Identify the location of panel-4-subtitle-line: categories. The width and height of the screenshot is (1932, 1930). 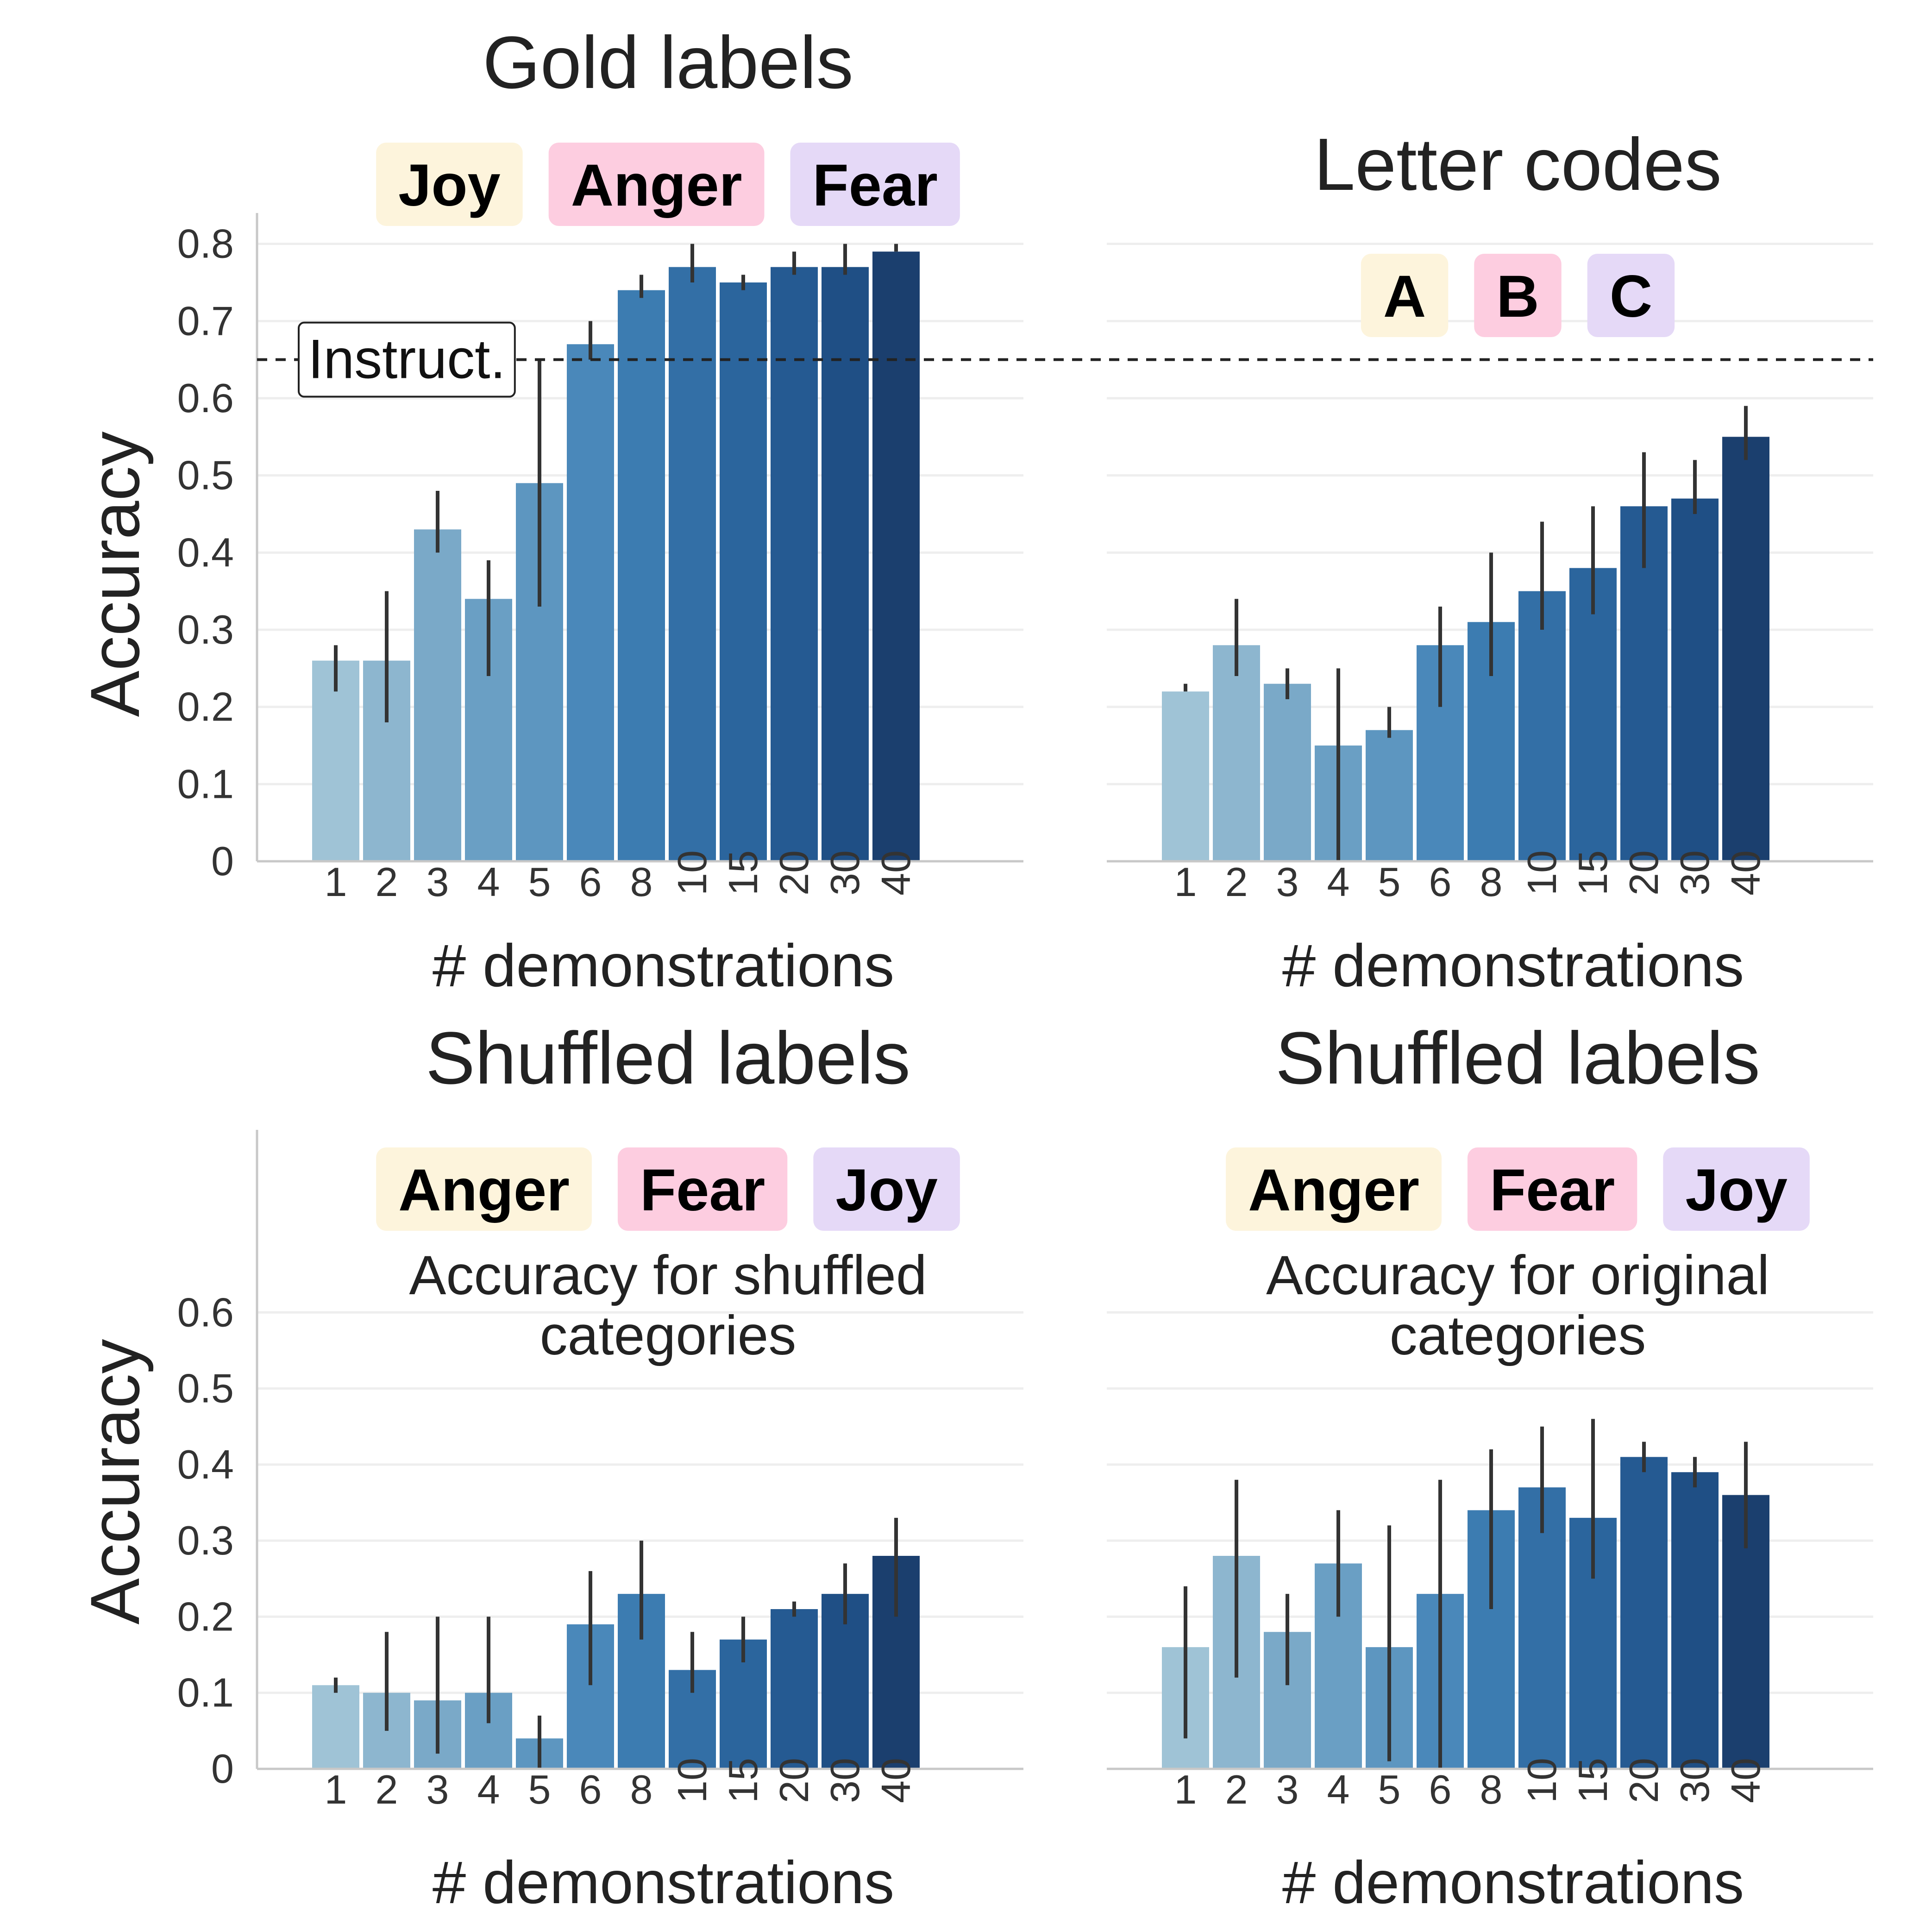
(1518, 1335).